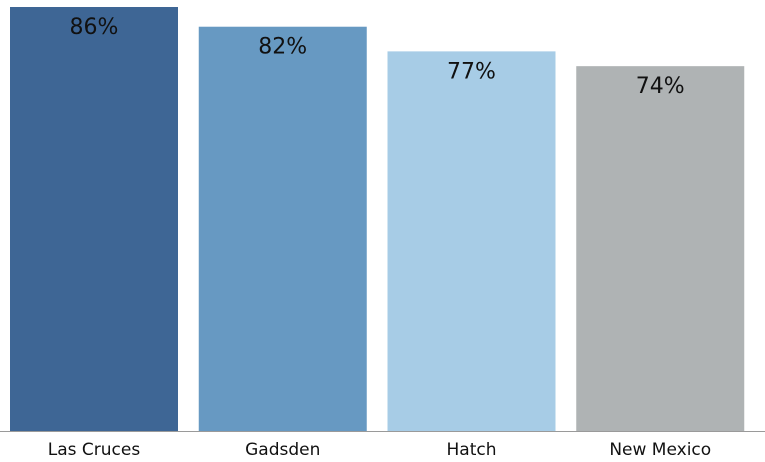  What do you see at coordinates (377, 57) in the screenshot?
I see `value-labels-group: 86% 82% 77% 74%` at bounding box center [377, 57].